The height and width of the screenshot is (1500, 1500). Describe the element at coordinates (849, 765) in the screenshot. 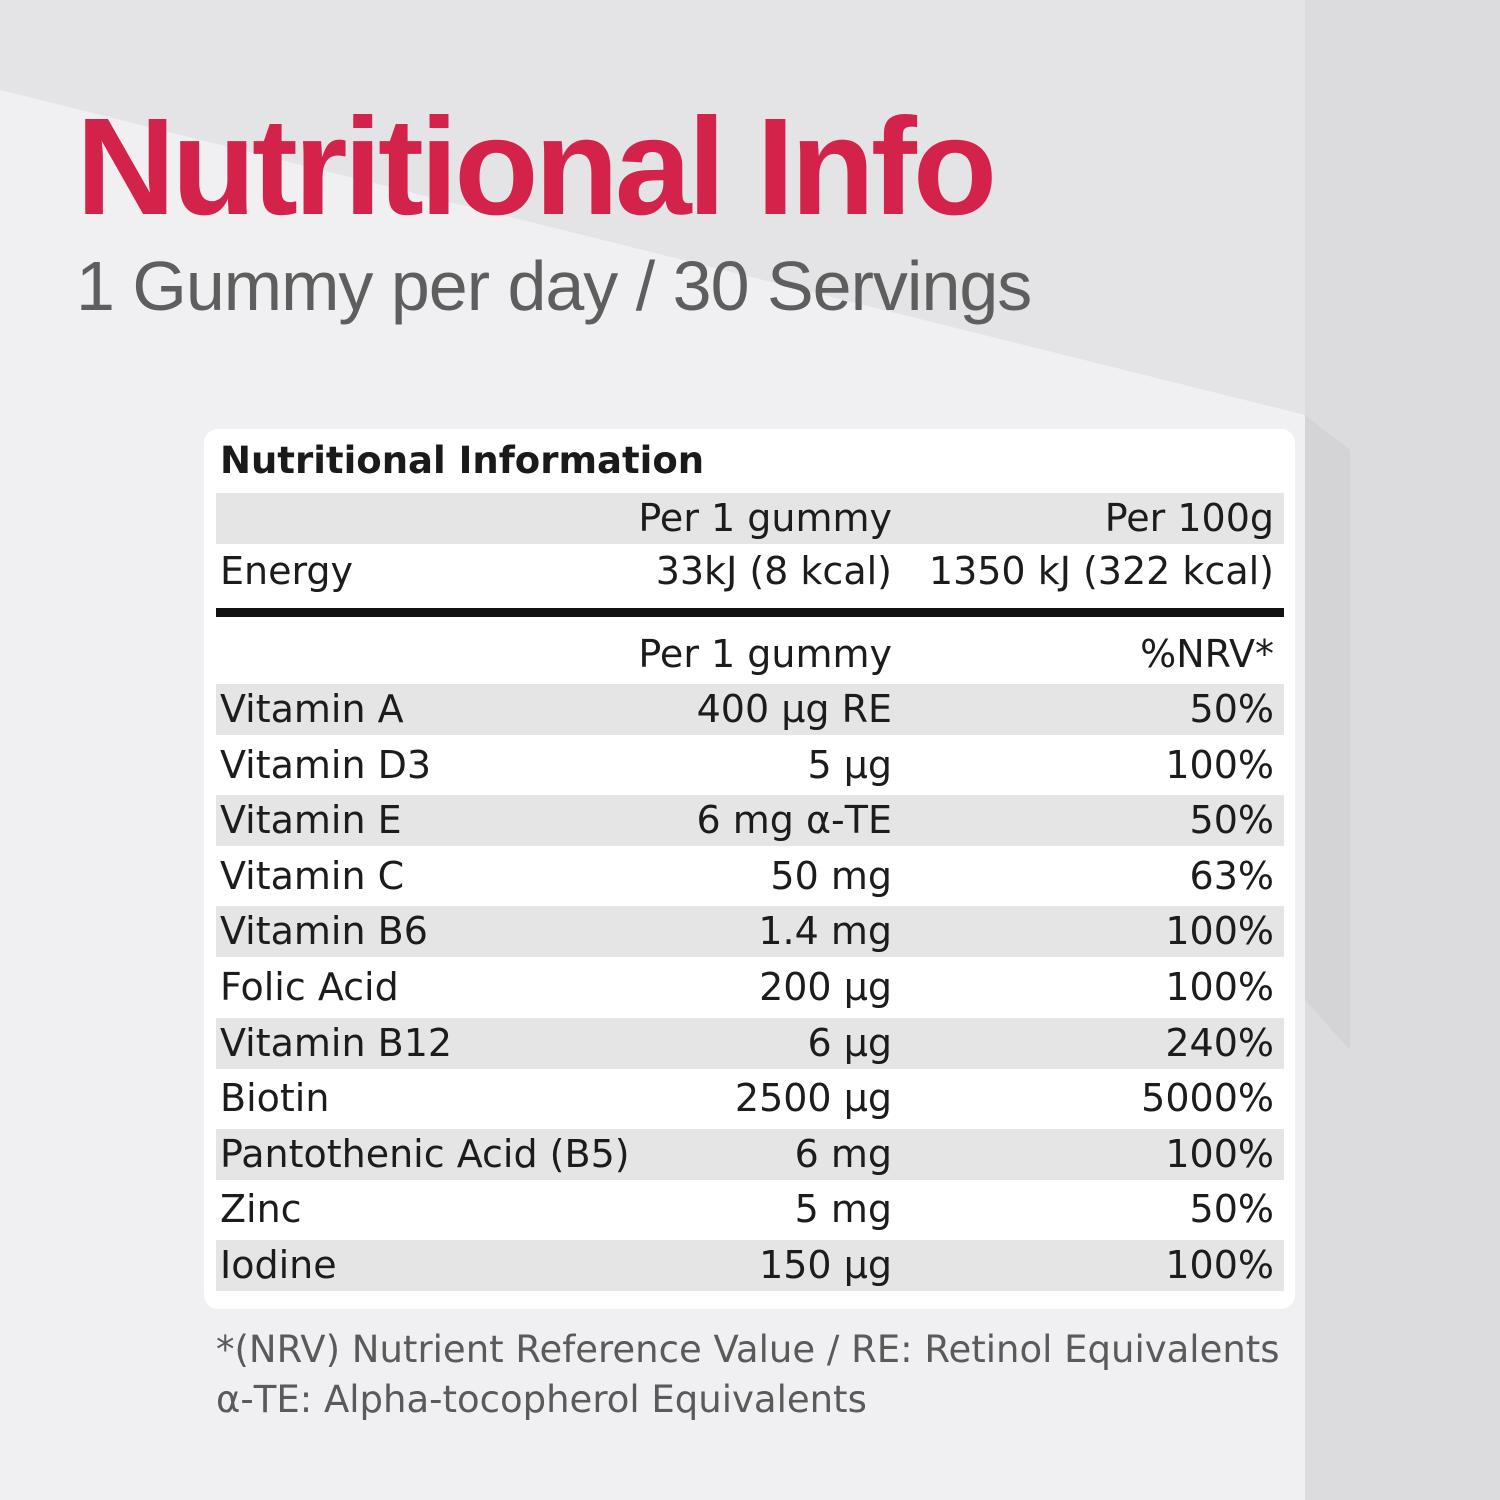

I see `nutrient-amount: 5 µg` at that location.